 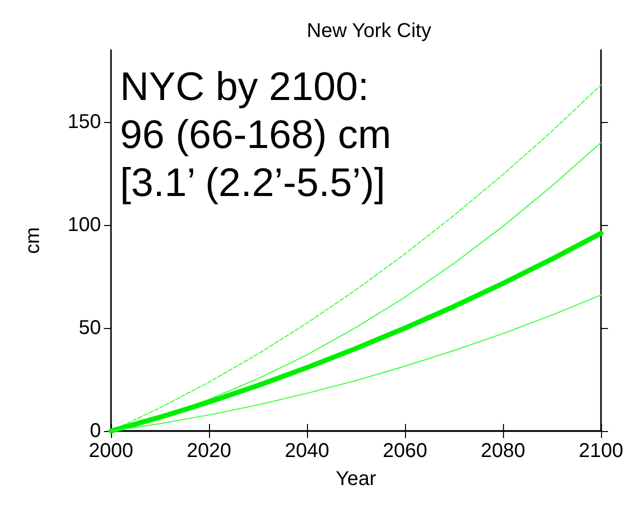 I want to click on y-tick-label: 50, so click(x=89, y=328).